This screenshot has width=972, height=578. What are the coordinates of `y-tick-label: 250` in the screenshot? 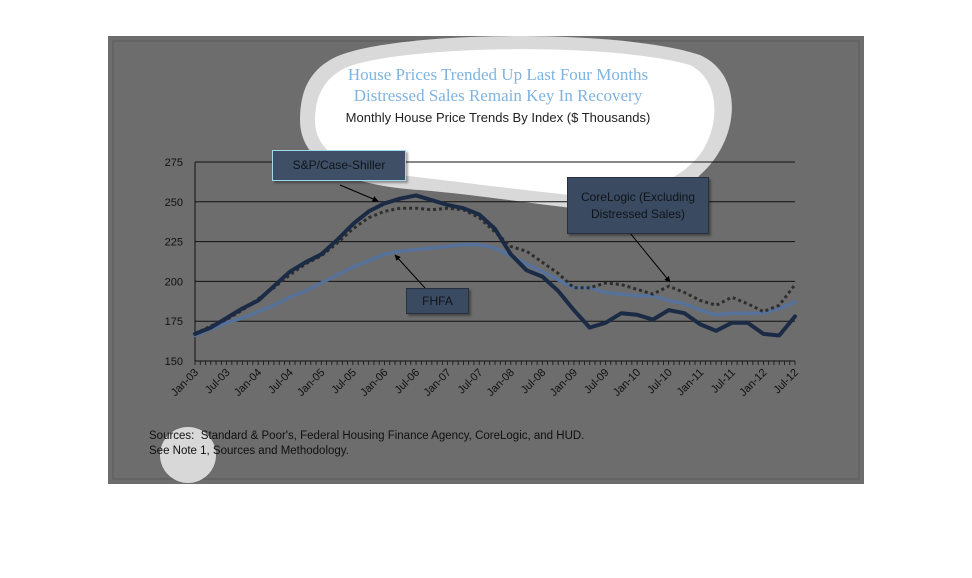 It's located at (174, 203).